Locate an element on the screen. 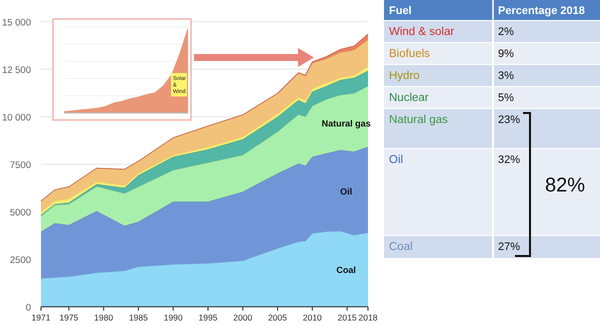 Image resolution: width=600 pixels, height=325 pixels. x-tick-label: 1980 is located at coordinates (104, 317).